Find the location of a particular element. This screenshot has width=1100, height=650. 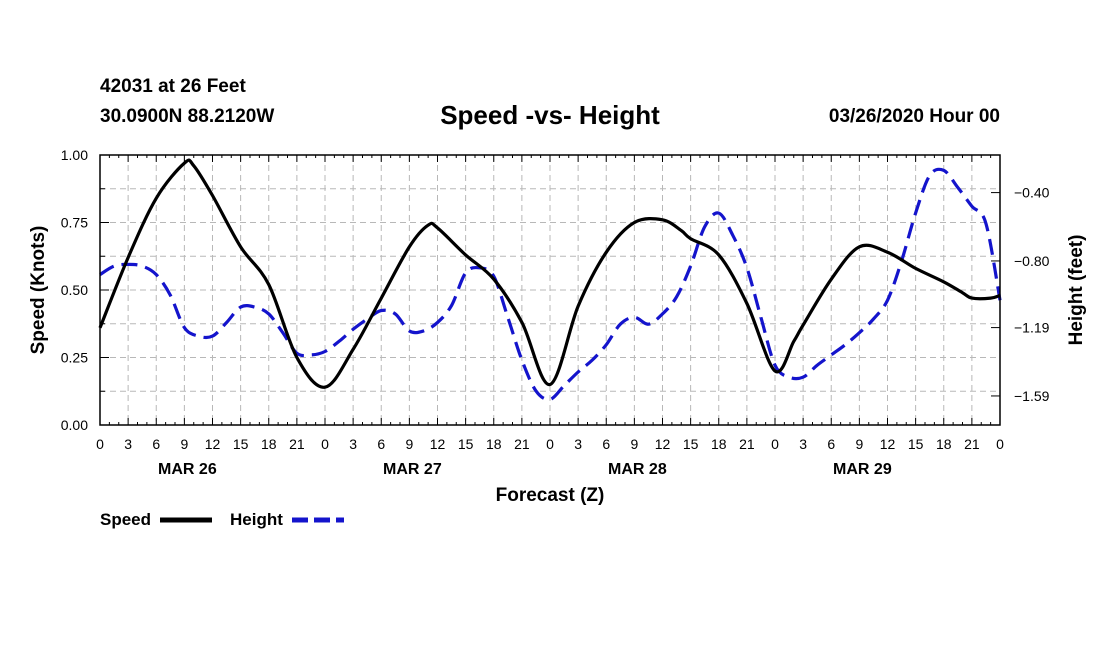

legend: Speed Height is located at coordinates (222, 519).